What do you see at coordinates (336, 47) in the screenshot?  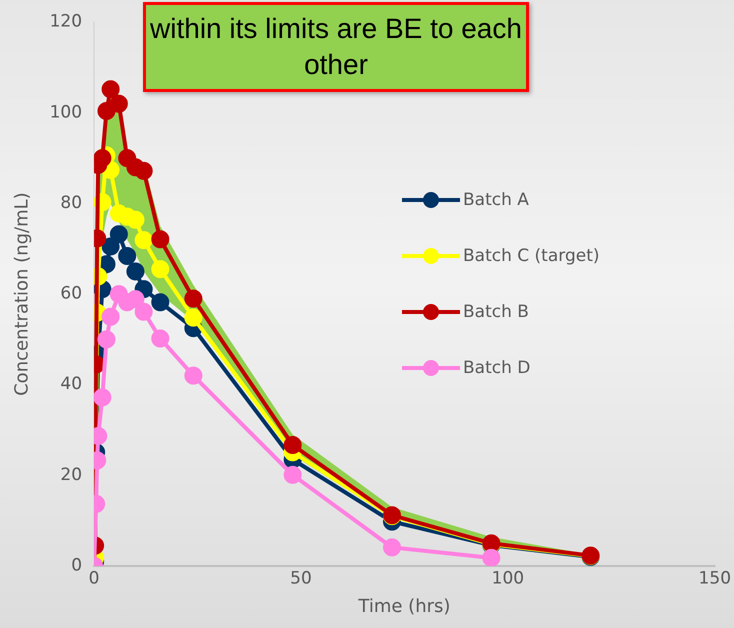 I see `annotation: within its limits are BE to each other` at bounding box center [336, 47].